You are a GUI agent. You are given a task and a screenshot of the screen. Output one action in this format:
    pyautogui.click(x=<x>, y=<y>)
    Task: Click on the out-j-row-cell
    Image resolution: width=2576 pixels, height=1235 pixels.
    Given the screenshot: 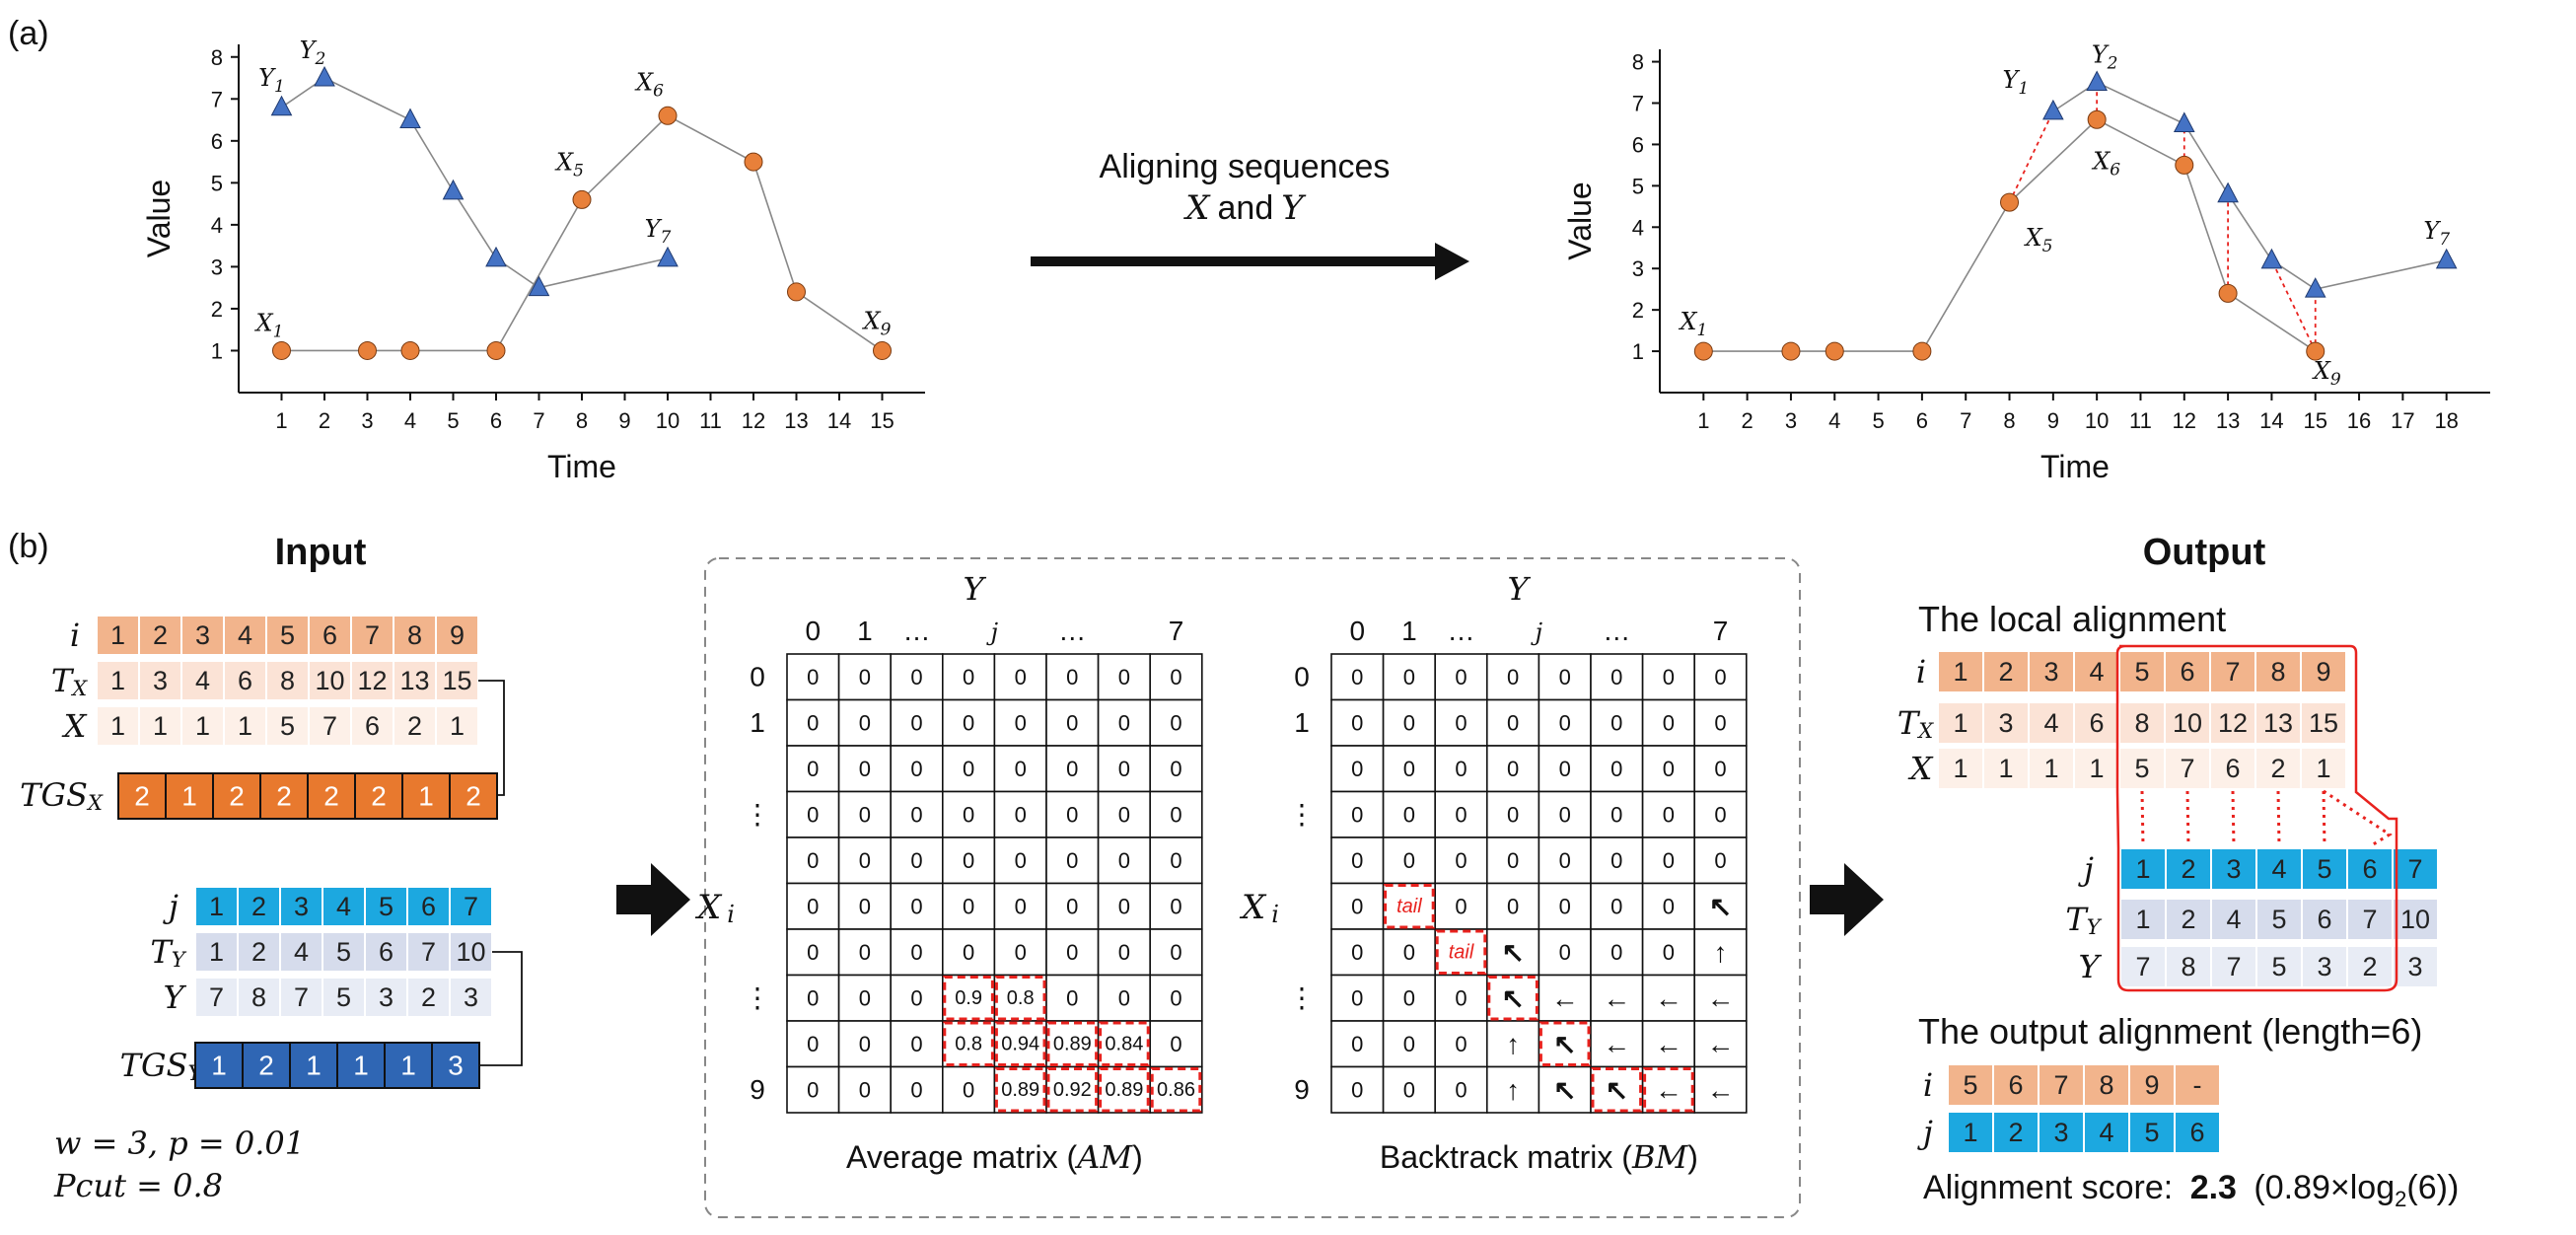 What is the action you would take?
    pyautogui.click(x=2415, y=869)
    